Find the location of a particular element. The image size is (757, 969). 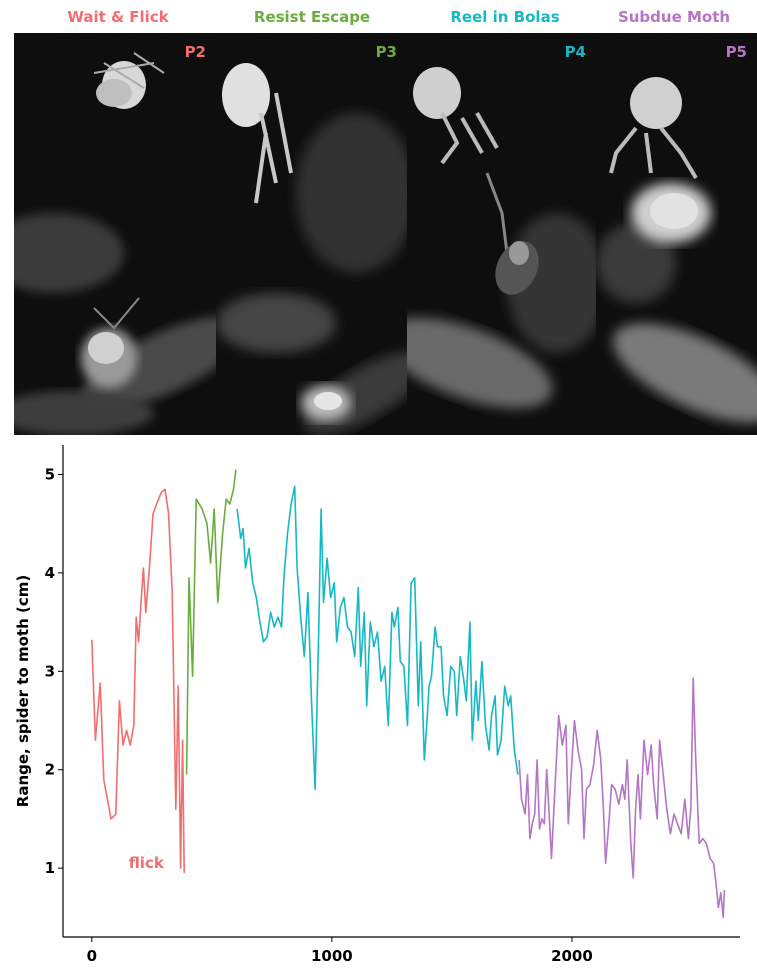

panel-label-p3: P3 is located at coordinates (386, 52).